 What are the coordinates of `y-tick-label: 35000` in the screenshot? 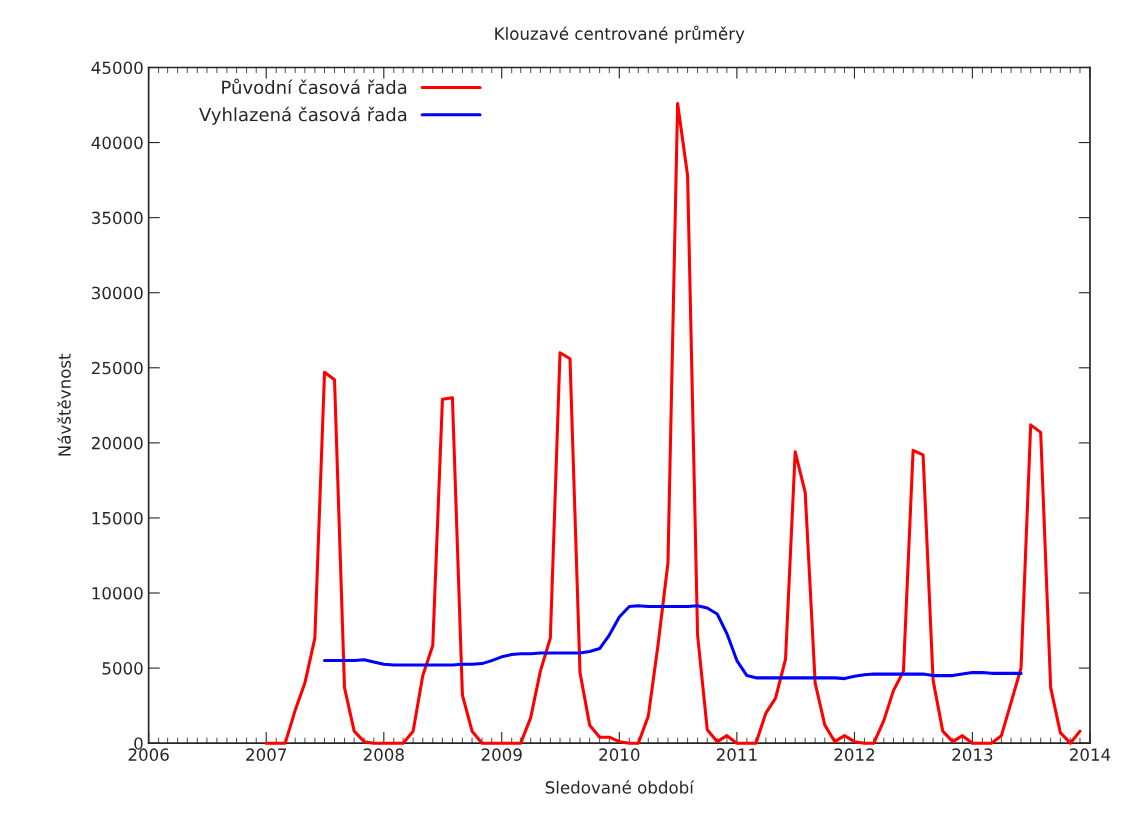 It's located at (117, 218).